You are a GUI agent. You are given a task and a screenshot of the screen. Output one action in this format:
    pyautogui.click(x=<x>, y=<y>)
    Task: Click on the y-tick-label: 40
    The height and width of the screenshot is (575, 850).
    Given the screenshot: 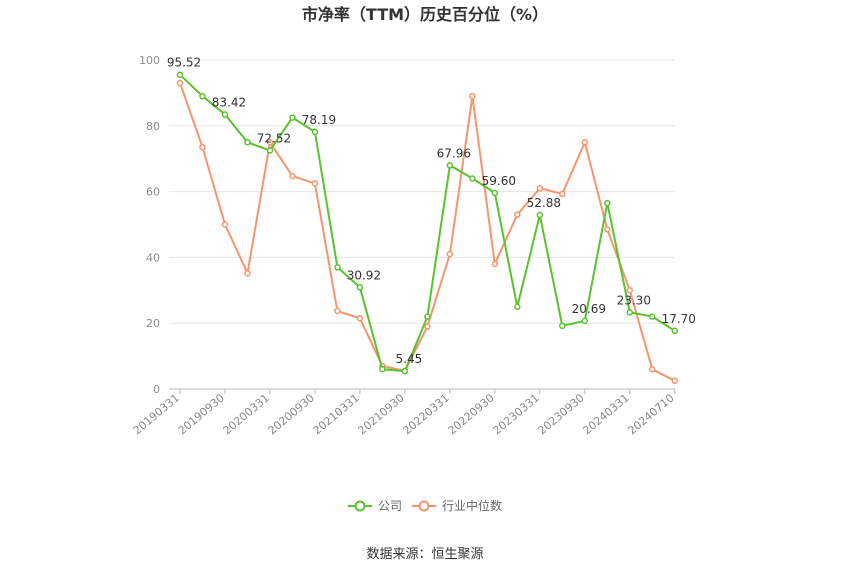 What is the action you would take?
    pyautogui.click(x=153, y=257)
    